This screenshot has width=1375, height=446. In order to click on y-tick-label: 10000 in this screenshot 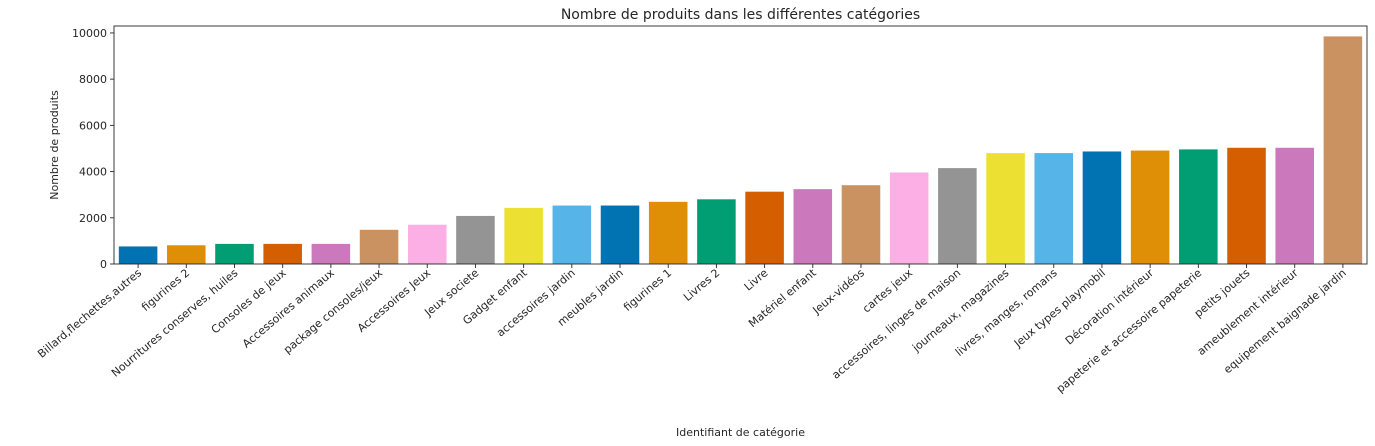, I will do `click(89, 33)`.